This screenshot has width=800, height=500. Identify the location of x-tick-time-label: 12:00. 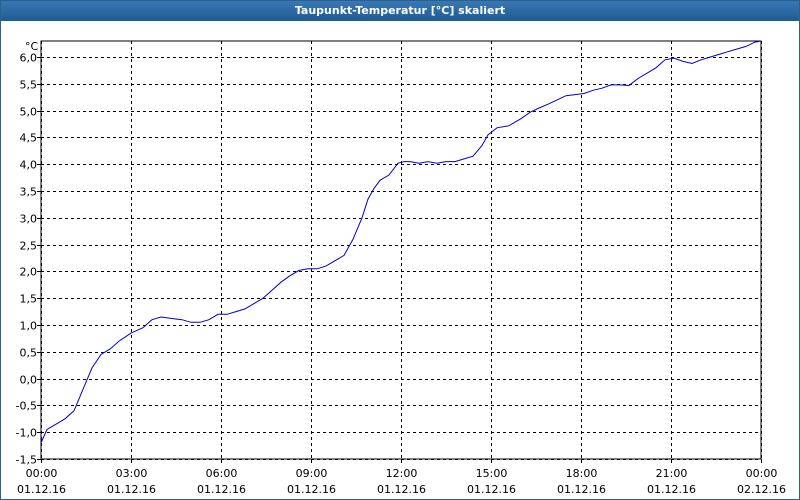
(402, 473).